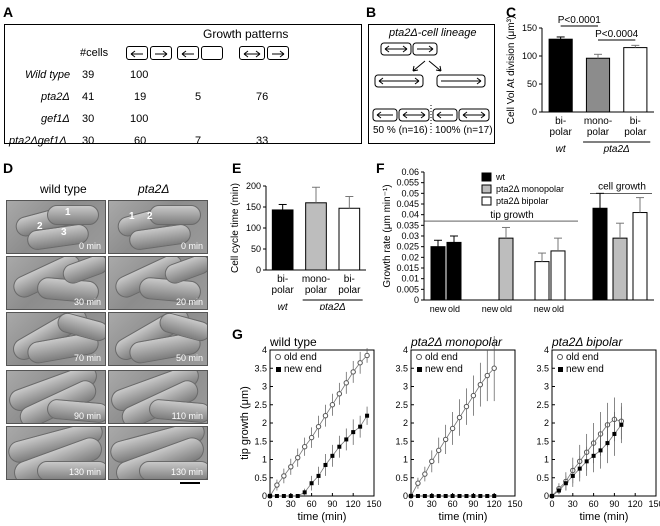 This screenshot has height=526, width=660. Describe the element at coordinates (546, 387) in the screenshot. I see `y-tick-label: 3` at that location.